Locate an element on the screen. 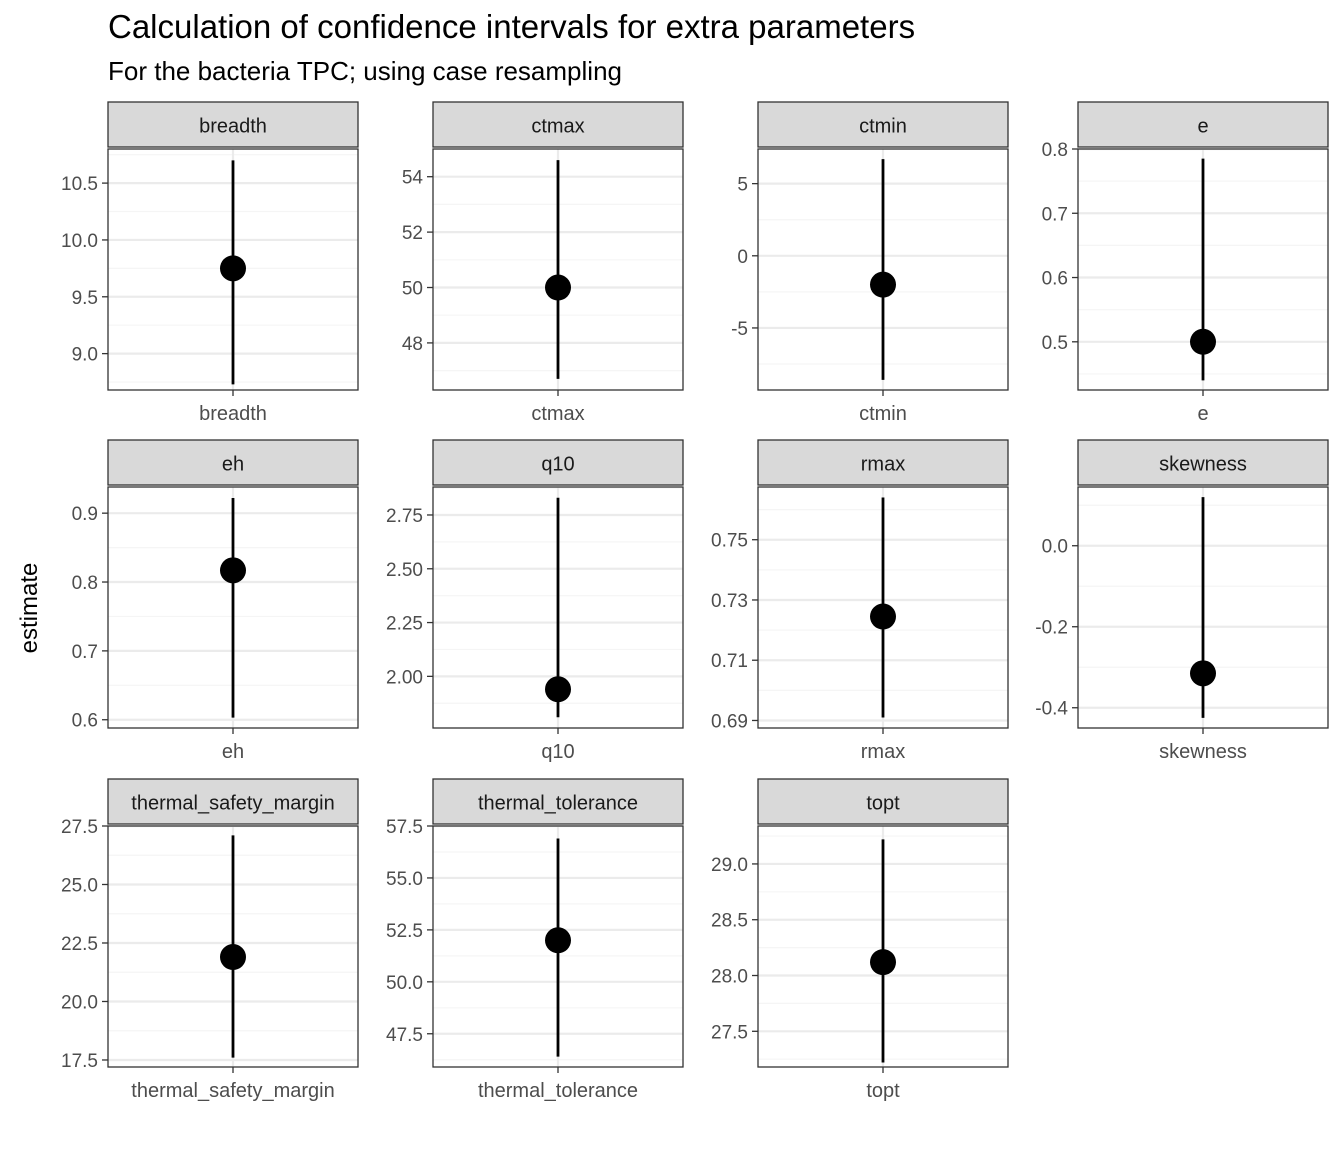 The height and width of the screenshot is (1152, 1344). facet-breadth-y-tick-label: 9.0 is located at coordinates (85, 355).